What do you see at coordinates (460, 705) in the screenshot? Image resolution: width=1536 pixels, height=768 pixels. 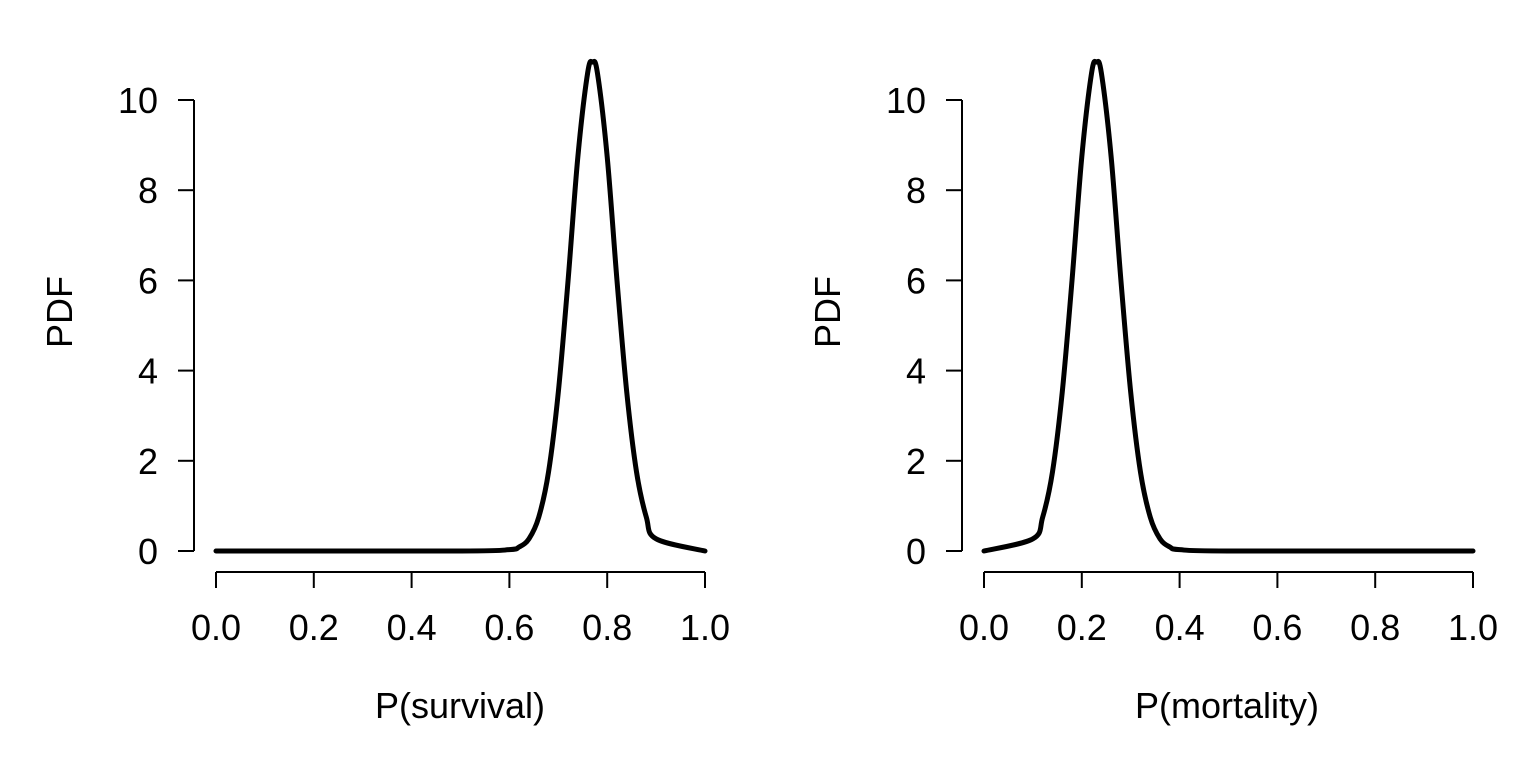 I see `x-axis-label: P(survival)` at bounding box center [460, 705].